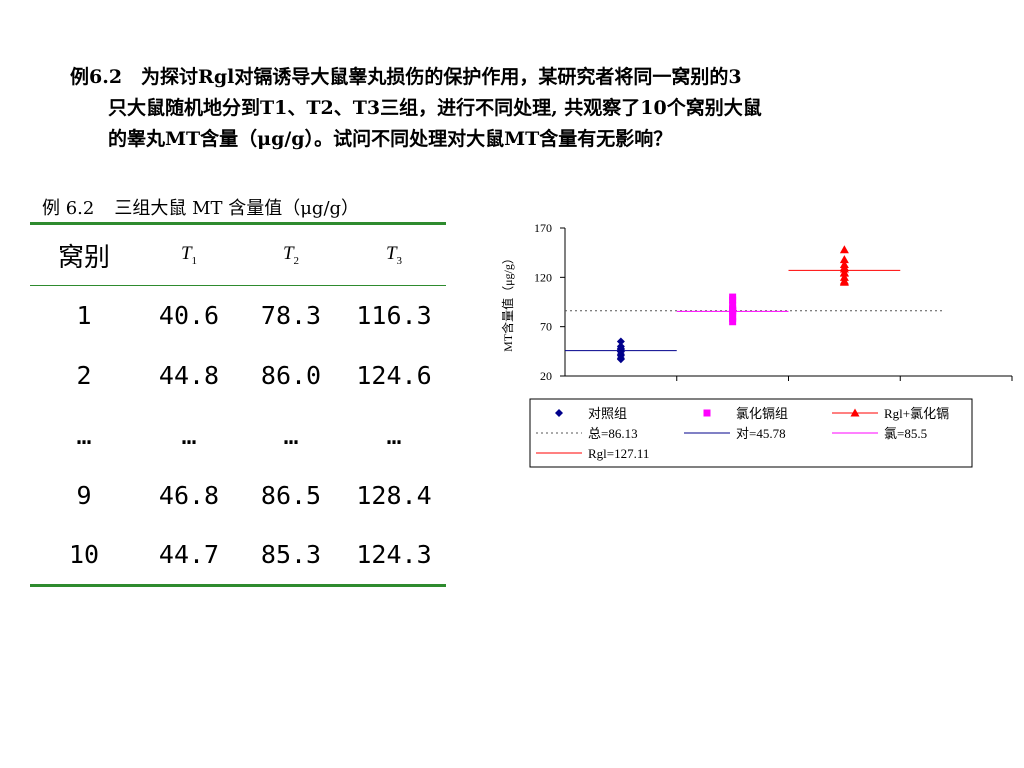 The height and width of the screenshot is (768, 1024). What do you see at coordinates (68, 208) in the screenshot?
I see `table-caption-id: 例 6.2` at bounding box center [68, 208].